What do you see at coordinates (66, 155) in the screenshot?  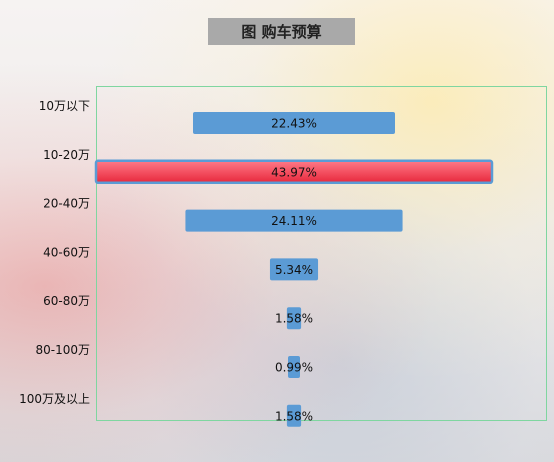 I see `category-label-1: 10-20万` at bounding box center [66, 155].